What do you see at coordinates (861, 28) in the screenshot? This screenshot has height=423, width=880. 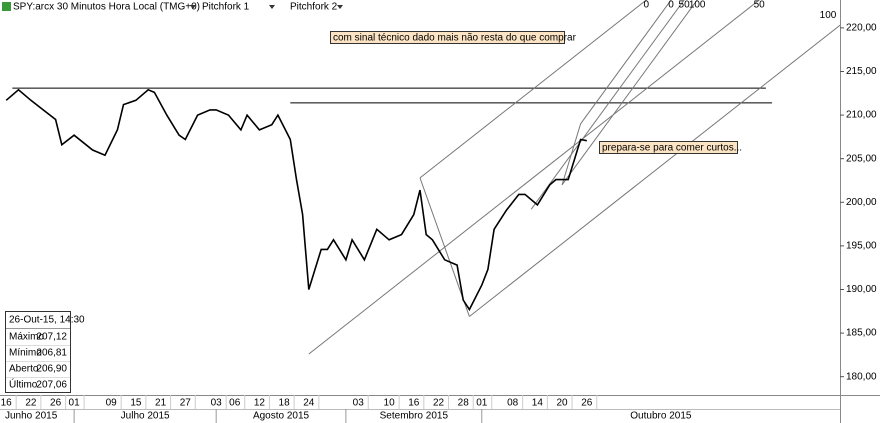 I see `y-tick-label: 220,00` at bounding box center [861, 28].